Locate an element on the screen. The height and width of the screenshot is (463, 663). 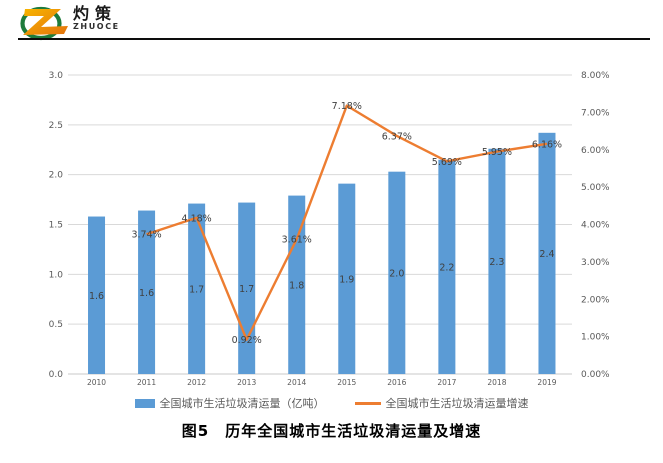
logo-name-en: ZHUOCE is located at coordinates (96, 26).